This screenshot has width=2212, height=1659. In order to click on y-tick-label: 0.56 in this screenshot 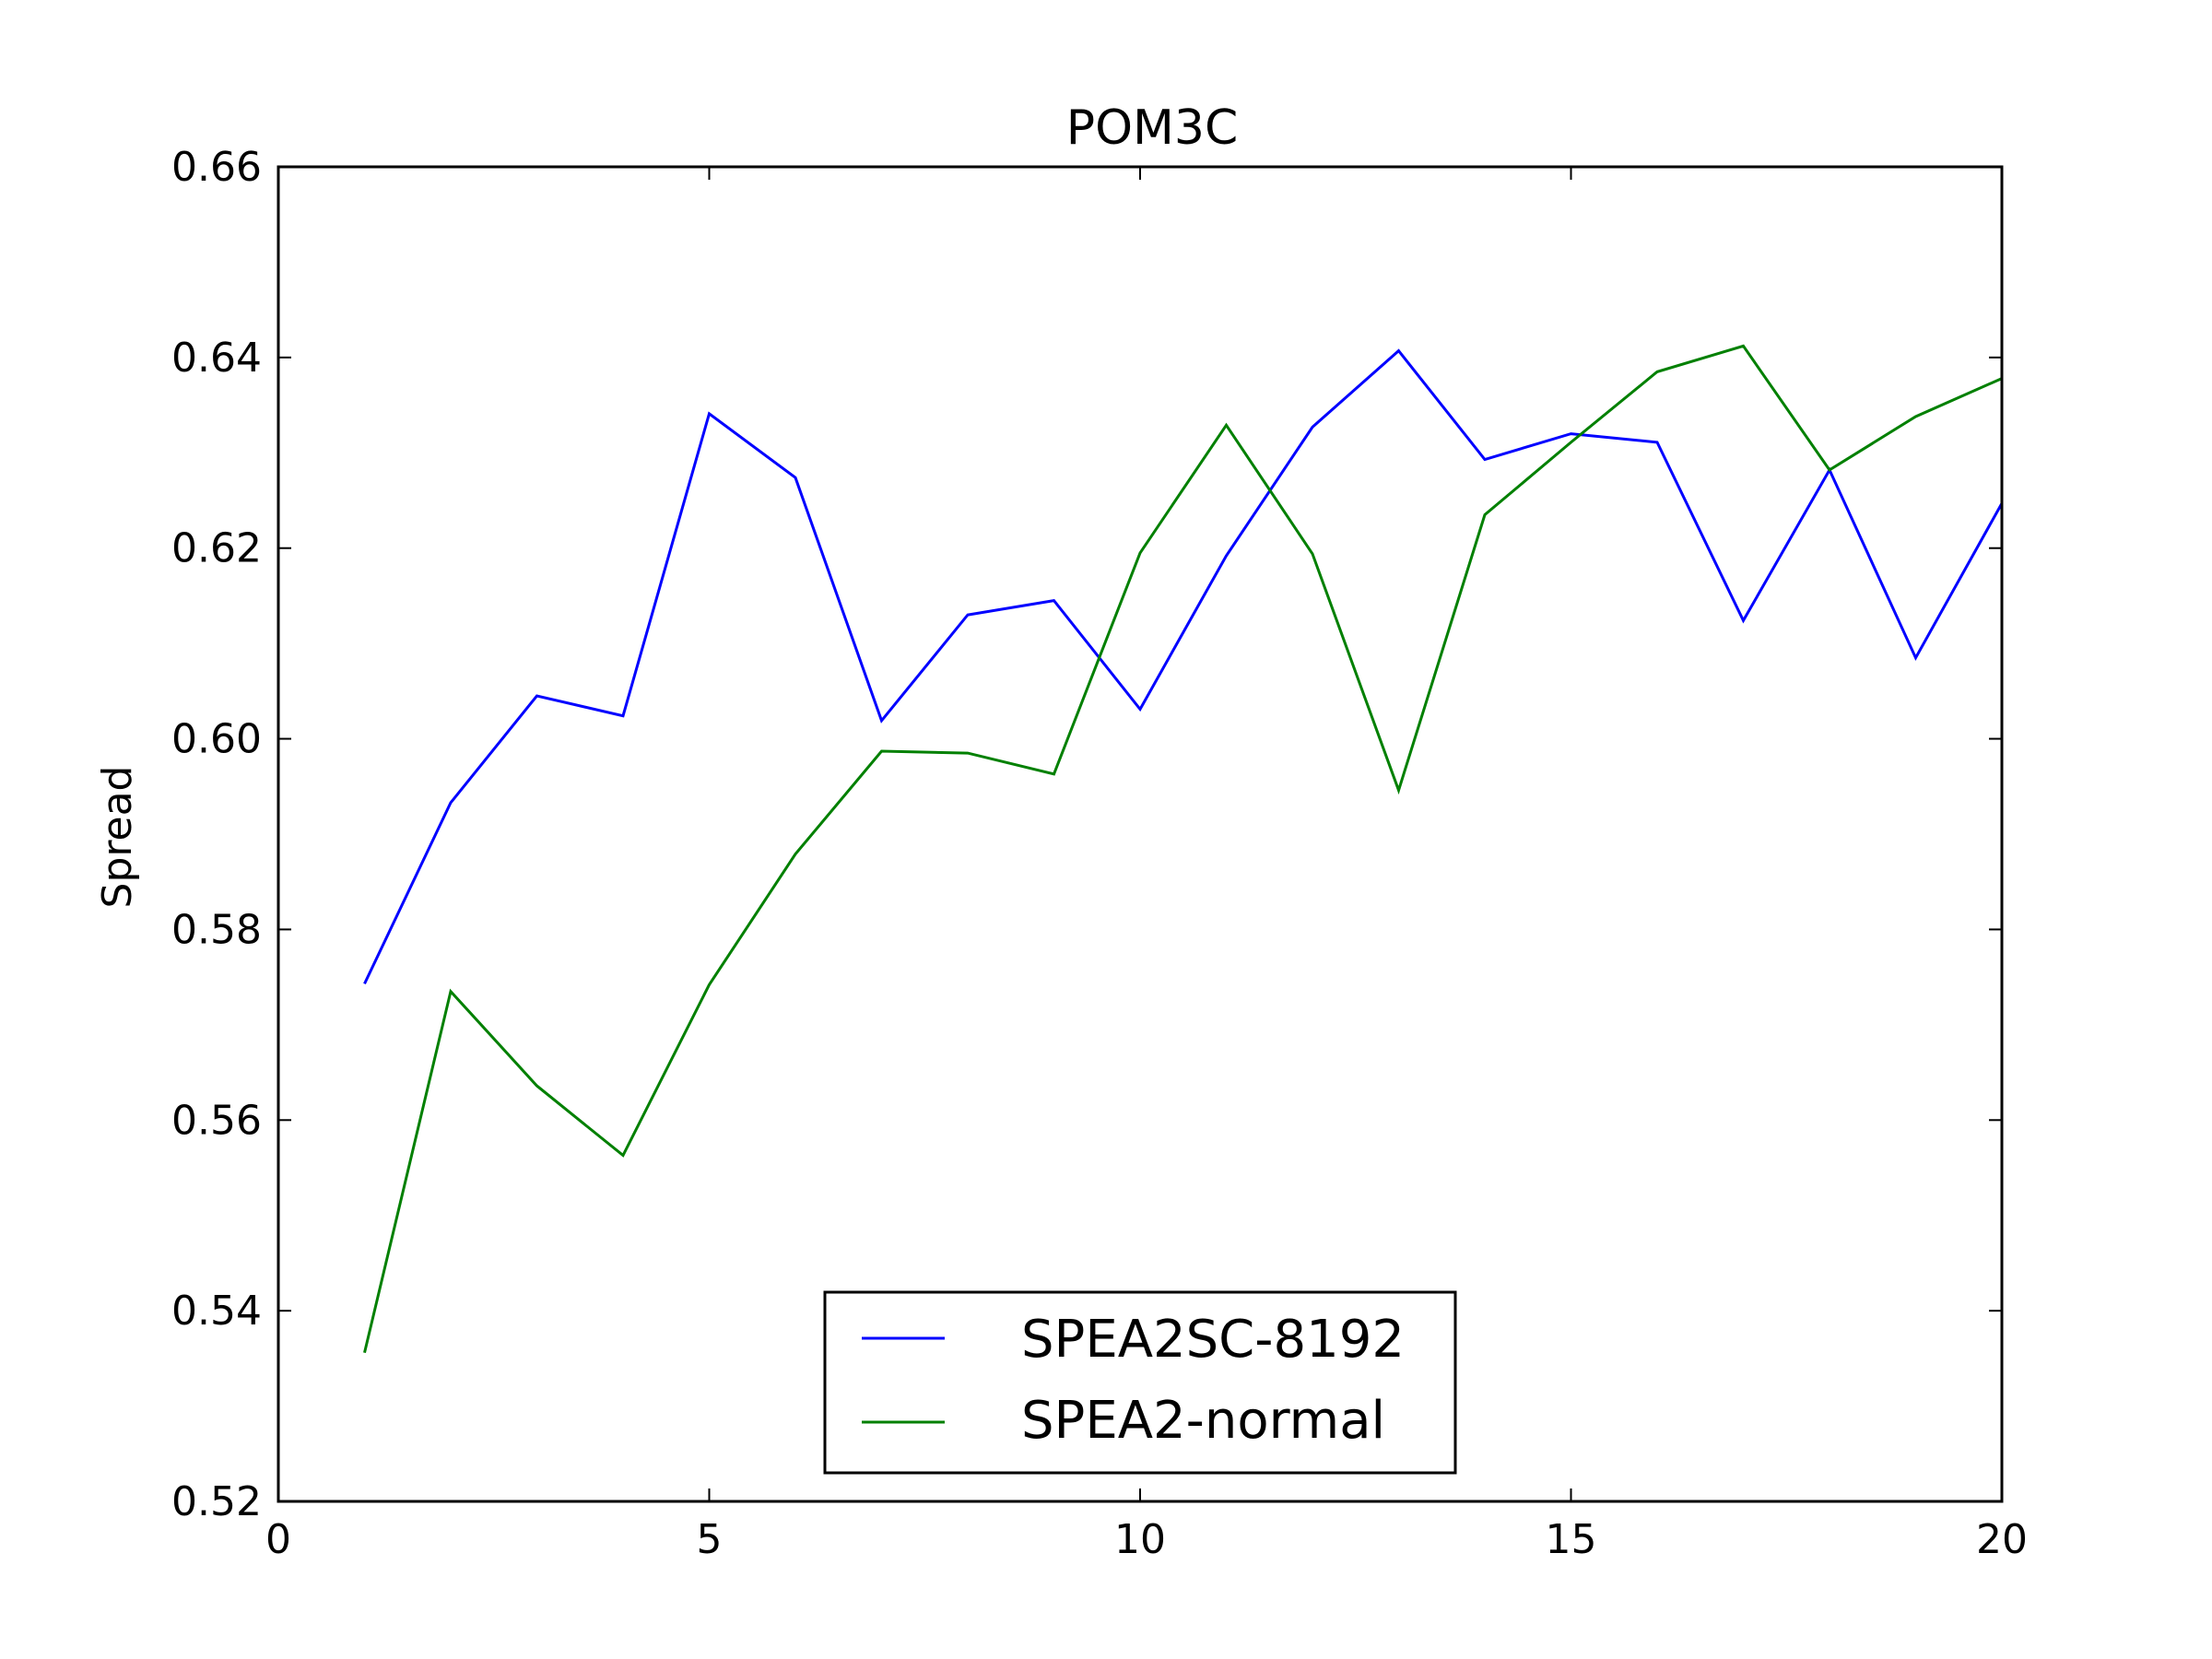, I will do `click(216, 1120)`.